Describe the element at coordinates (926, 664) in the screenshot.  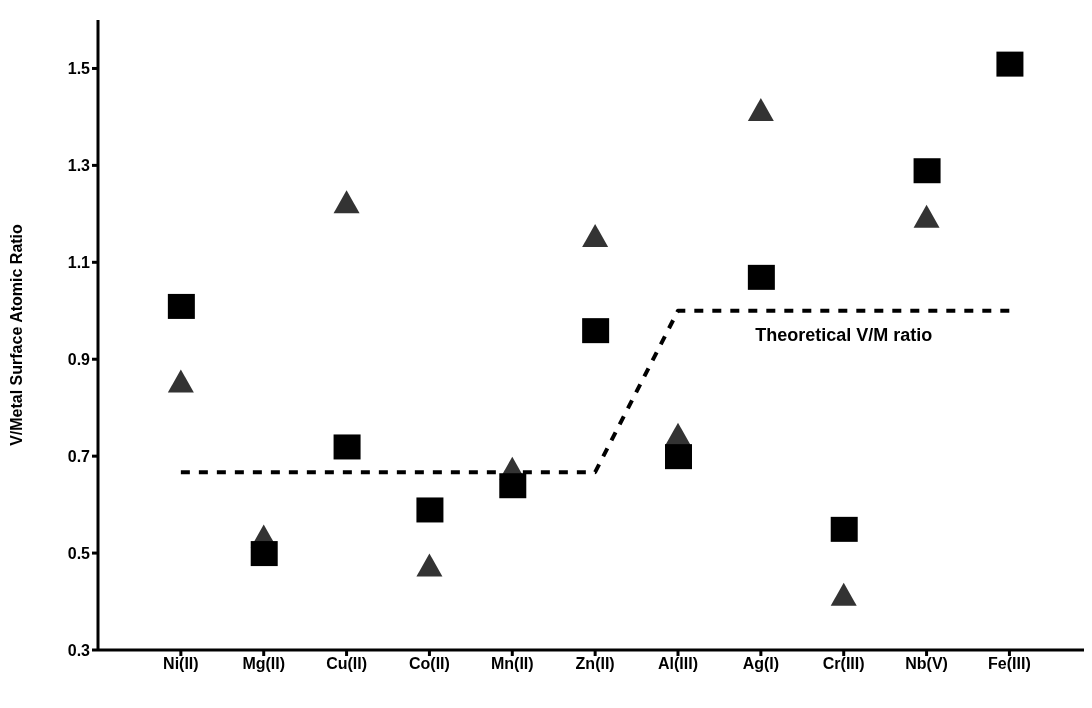
I see `x-tick-label: Nb(V)` at that location.